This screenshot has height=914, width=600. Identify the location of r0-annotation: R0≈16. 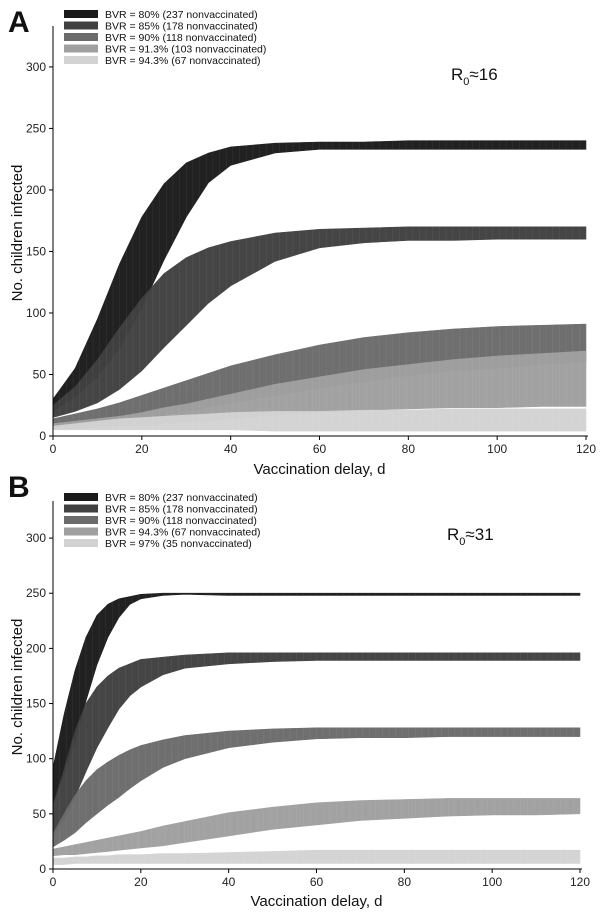
(474, 76).